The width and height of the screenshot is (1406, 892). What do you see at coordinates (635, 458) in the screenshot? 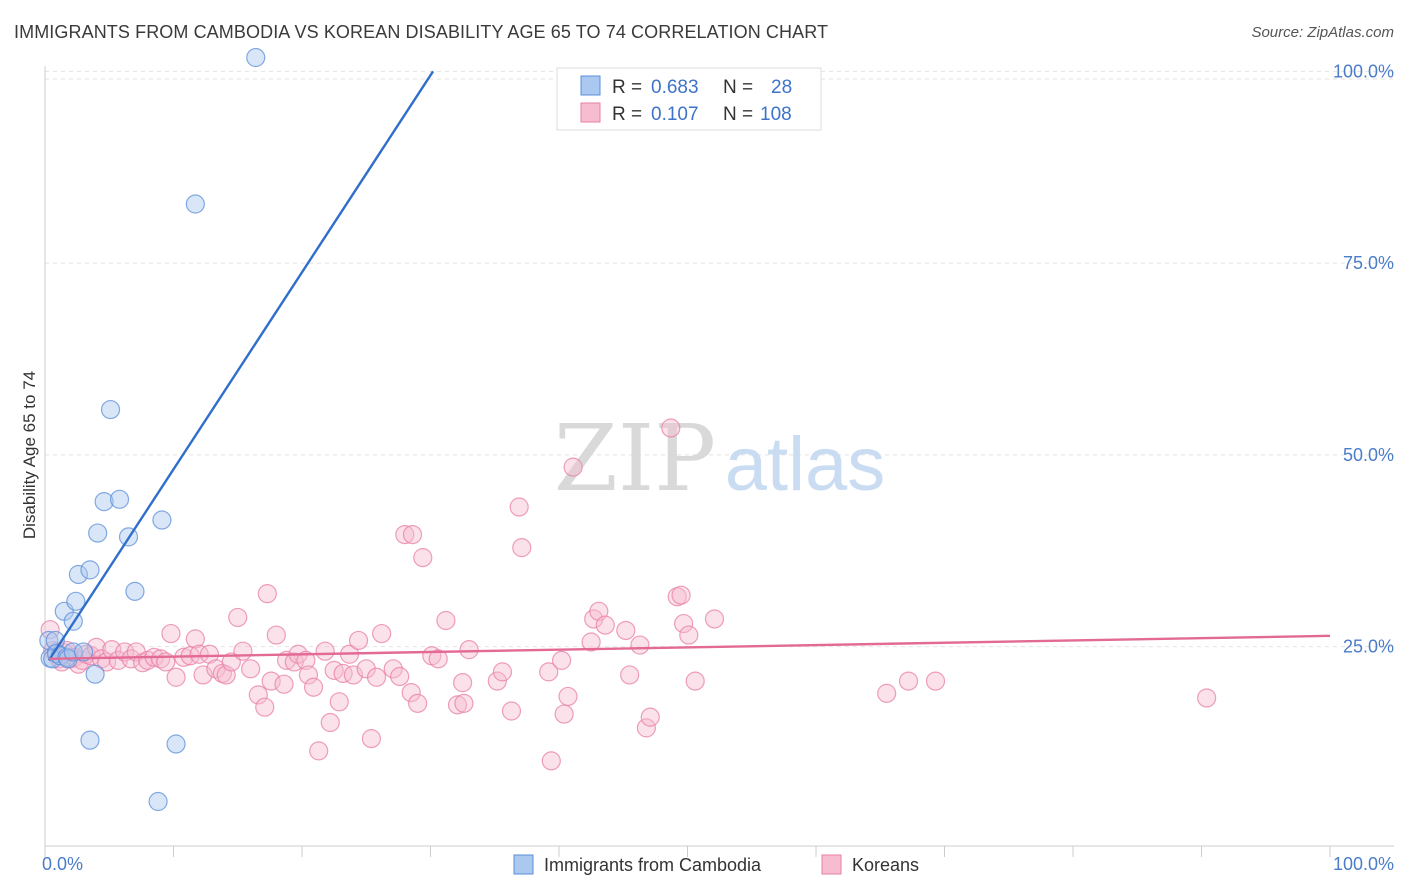
I see `watermark-zip: ZIP` at bounding box center [635, 458].